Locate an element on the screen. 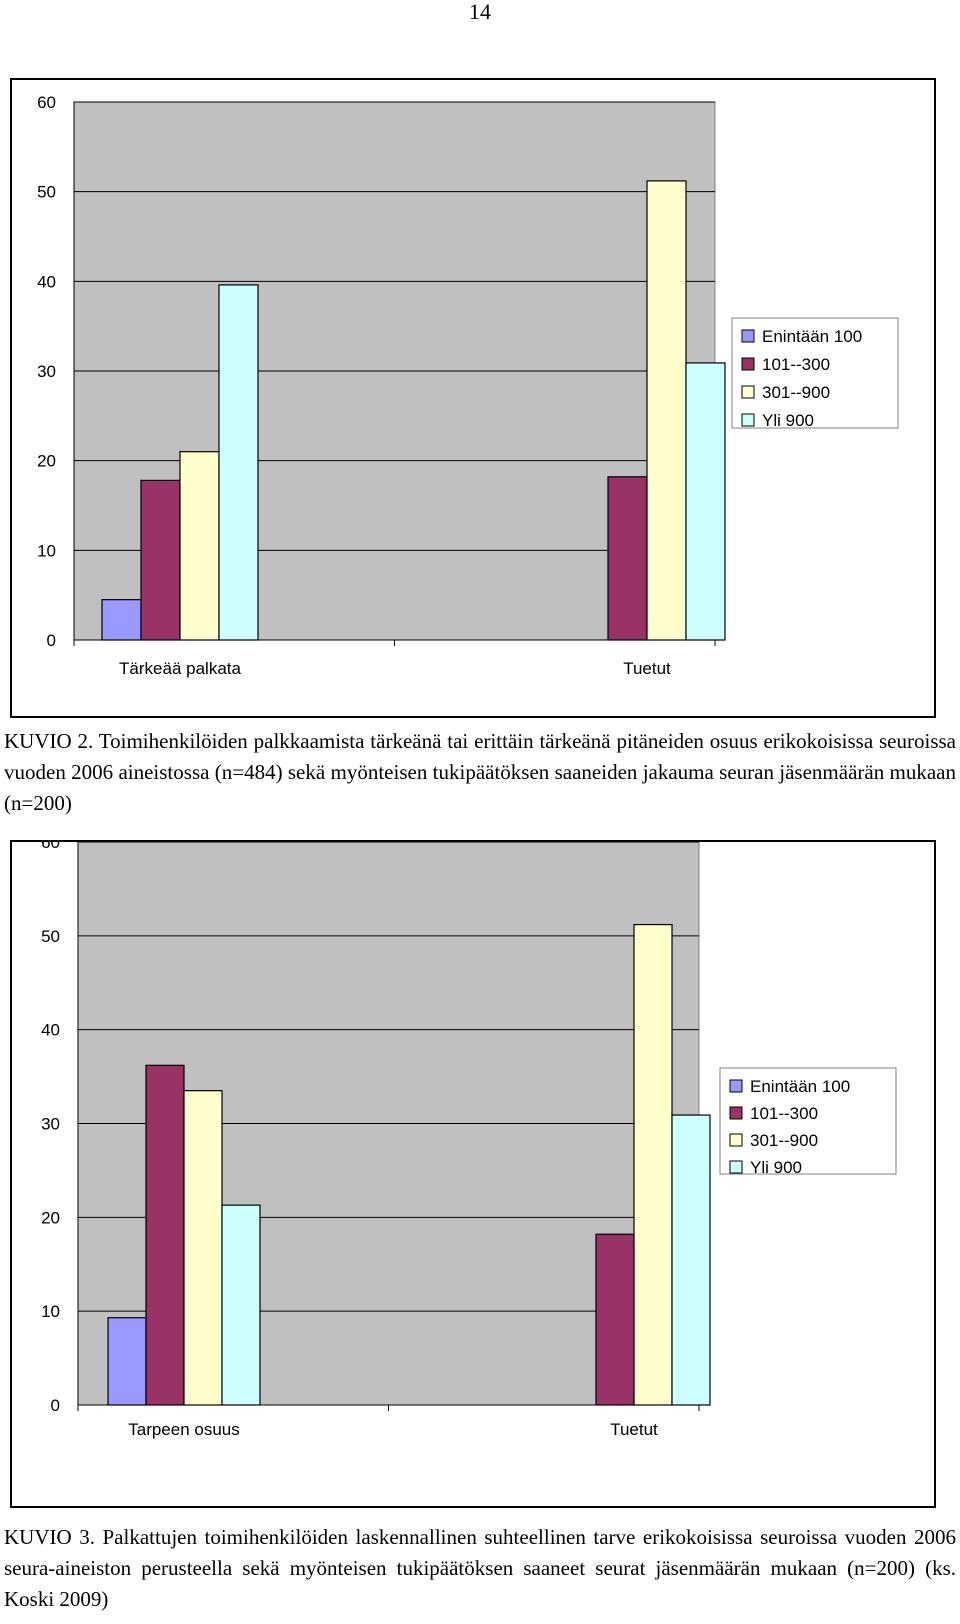 This screenshot has width=960, height=1624. page-number: 14 is located at coordinates (480, 12).